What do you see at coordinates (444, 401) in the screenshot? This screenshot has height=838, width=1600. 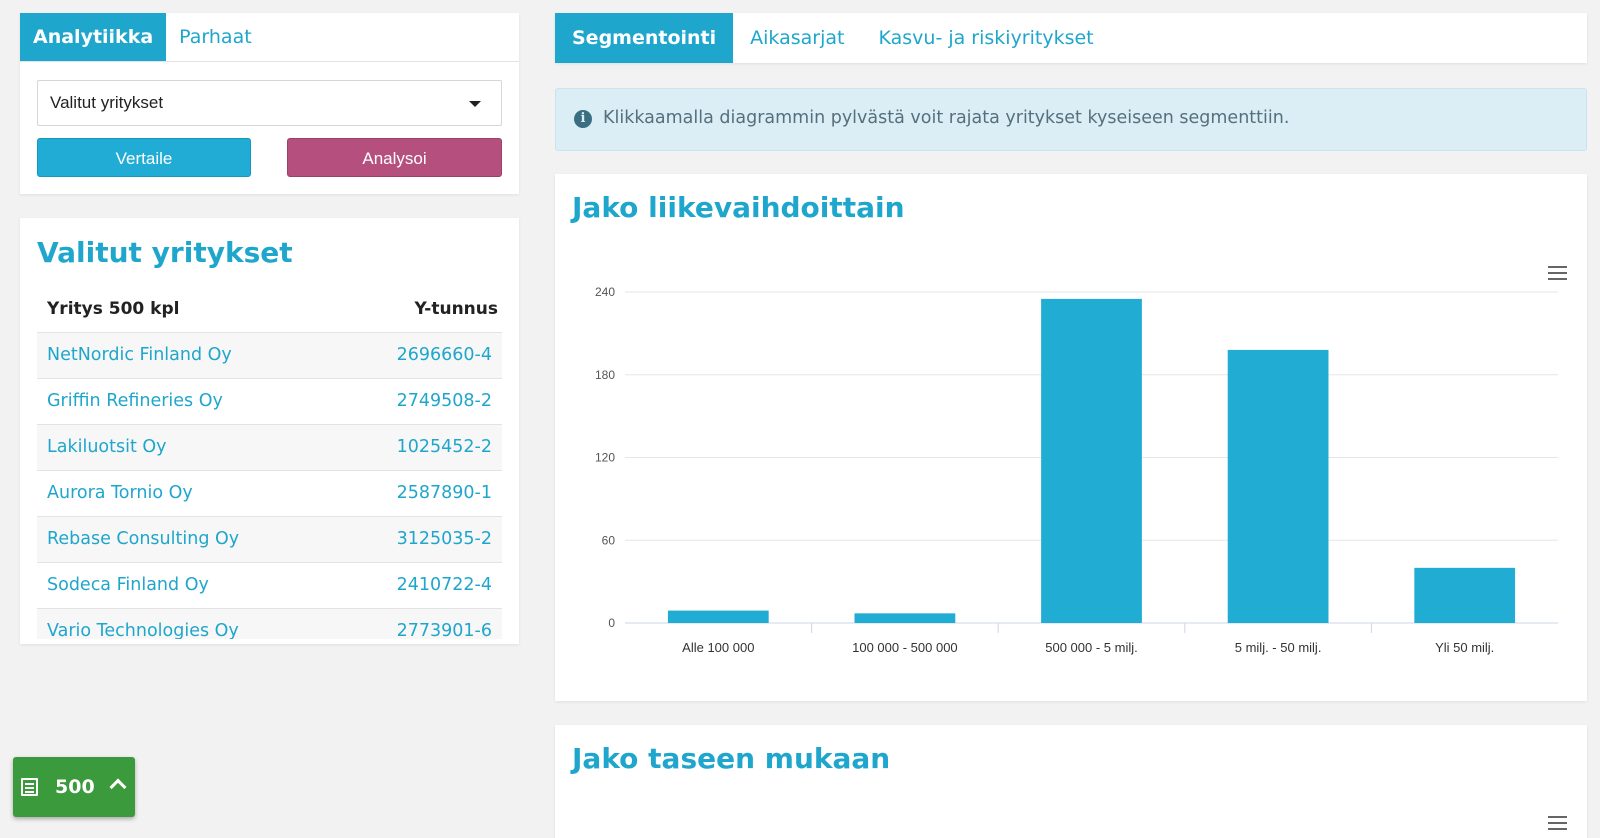 I see `business-id: 2749508-2` at bounding box center [444, 401].